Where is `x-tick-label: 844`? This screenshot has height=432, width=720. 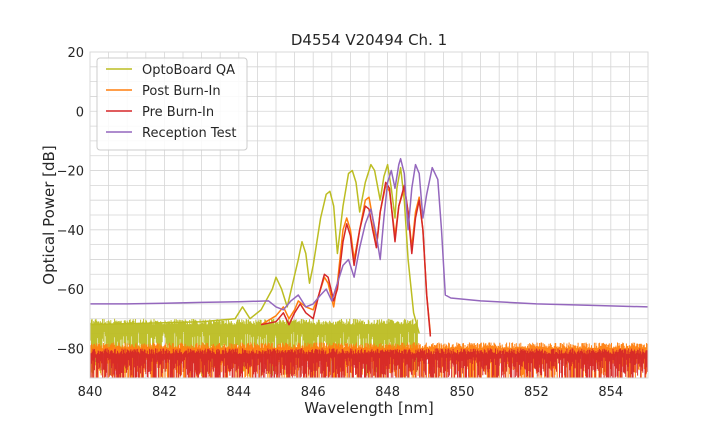 x-tick-label: 844 is located at coordinates (238, 392).